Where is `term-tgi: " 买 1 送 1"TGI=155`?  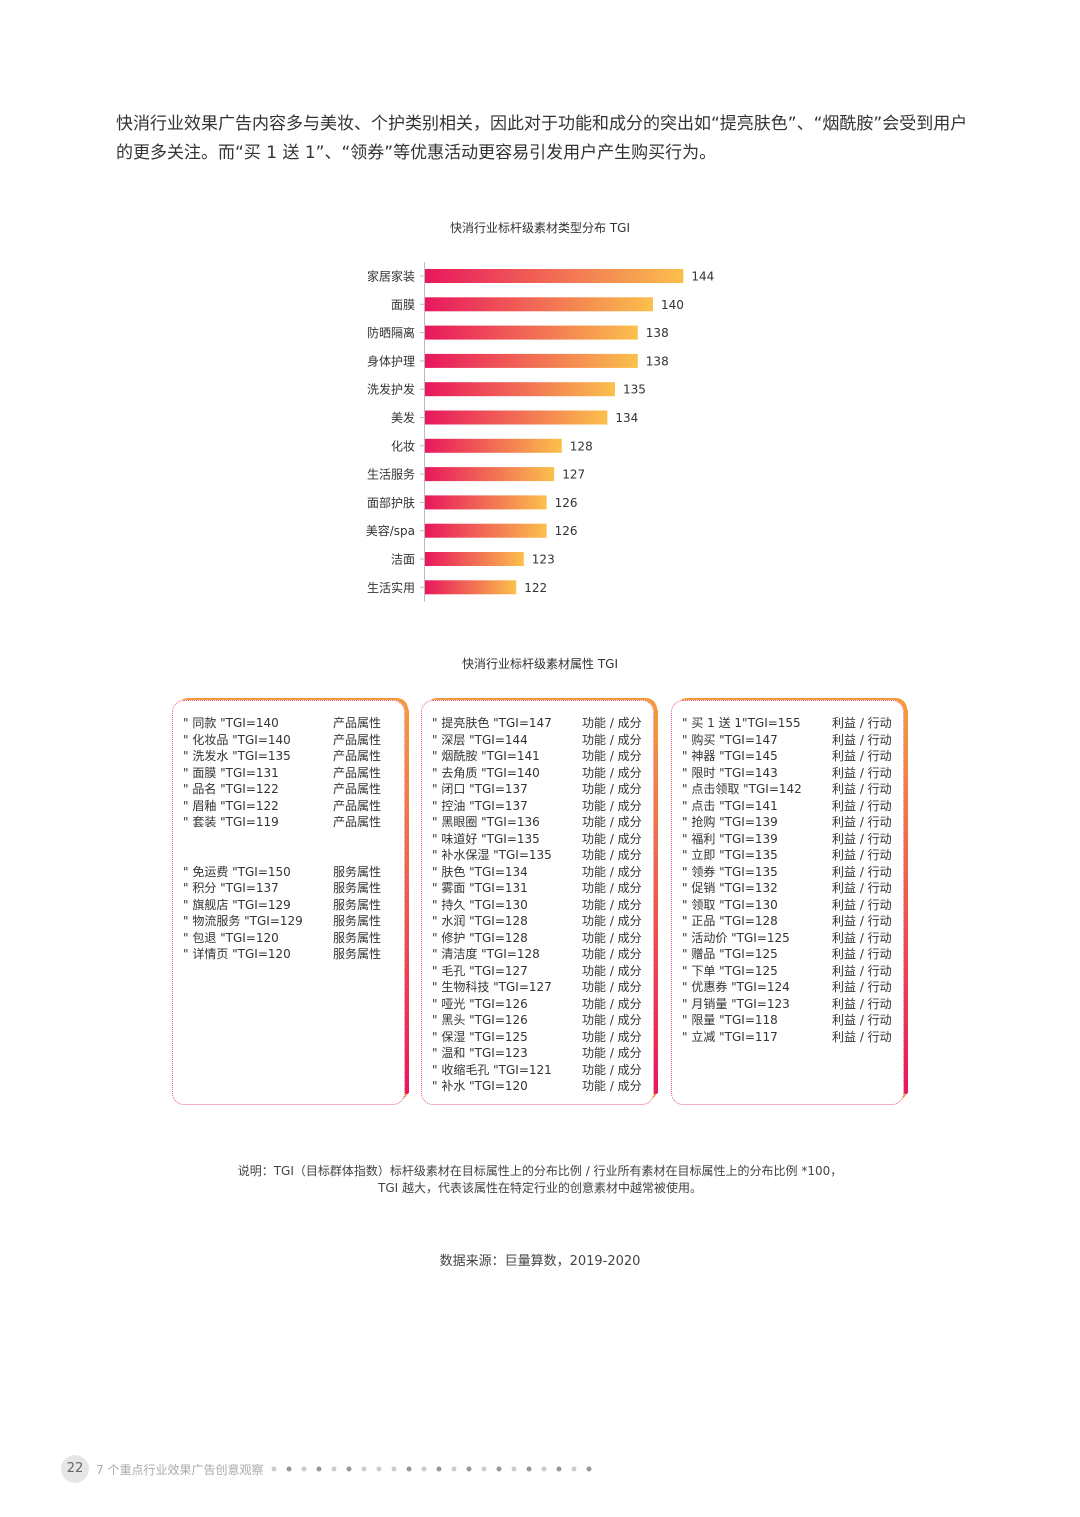
term-tgi: " 买 1 送 1"TGI=155 is located at coordinates (741, 723).